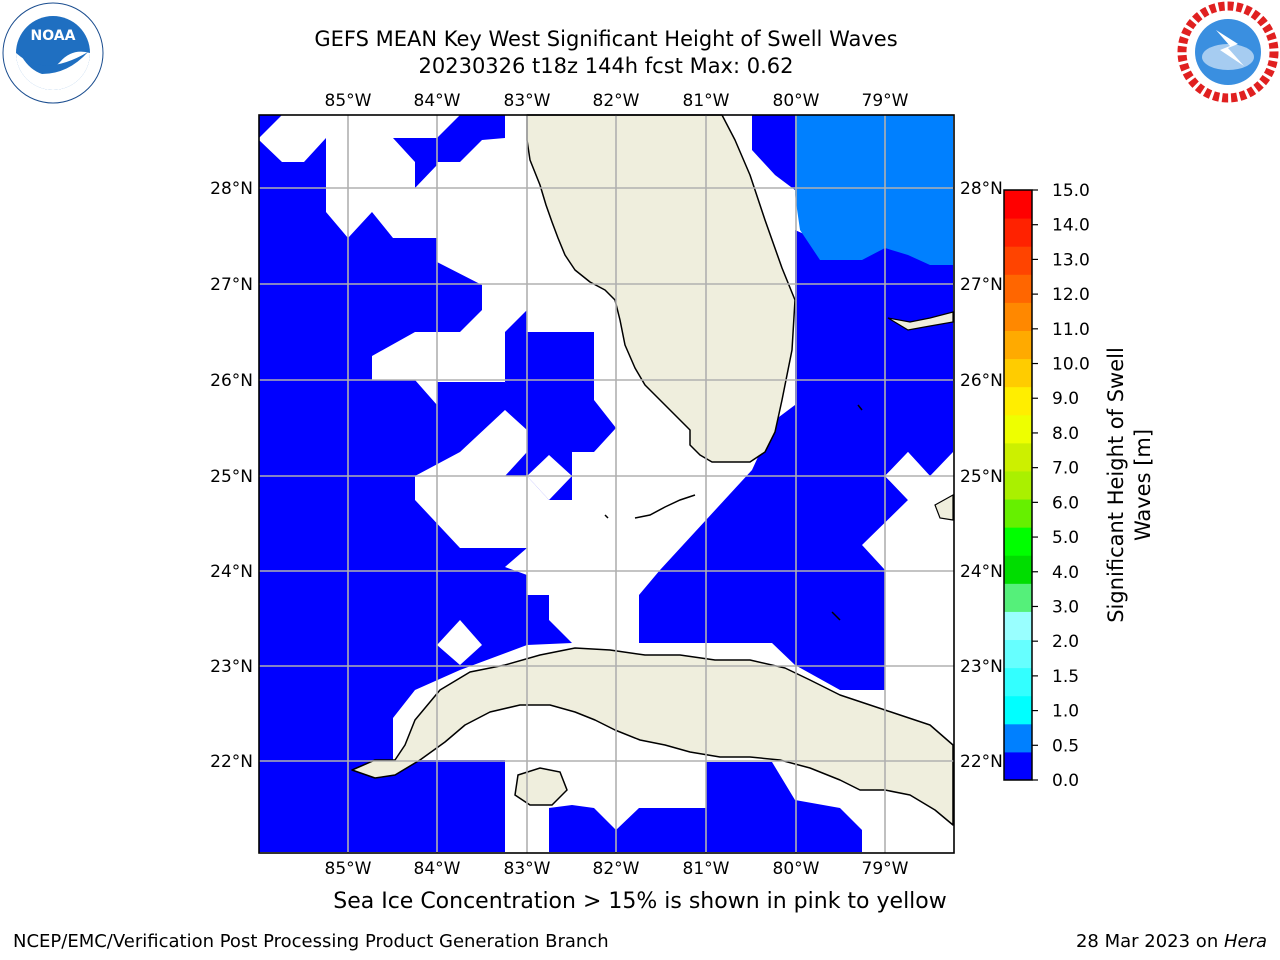 The height and width of the screenshot is (960, 1280). What do you see at coordinates (1149, 941) in the screenshot?
I see `date-label: 28 Mar 2023 on` at bounding box center [1149, 941].